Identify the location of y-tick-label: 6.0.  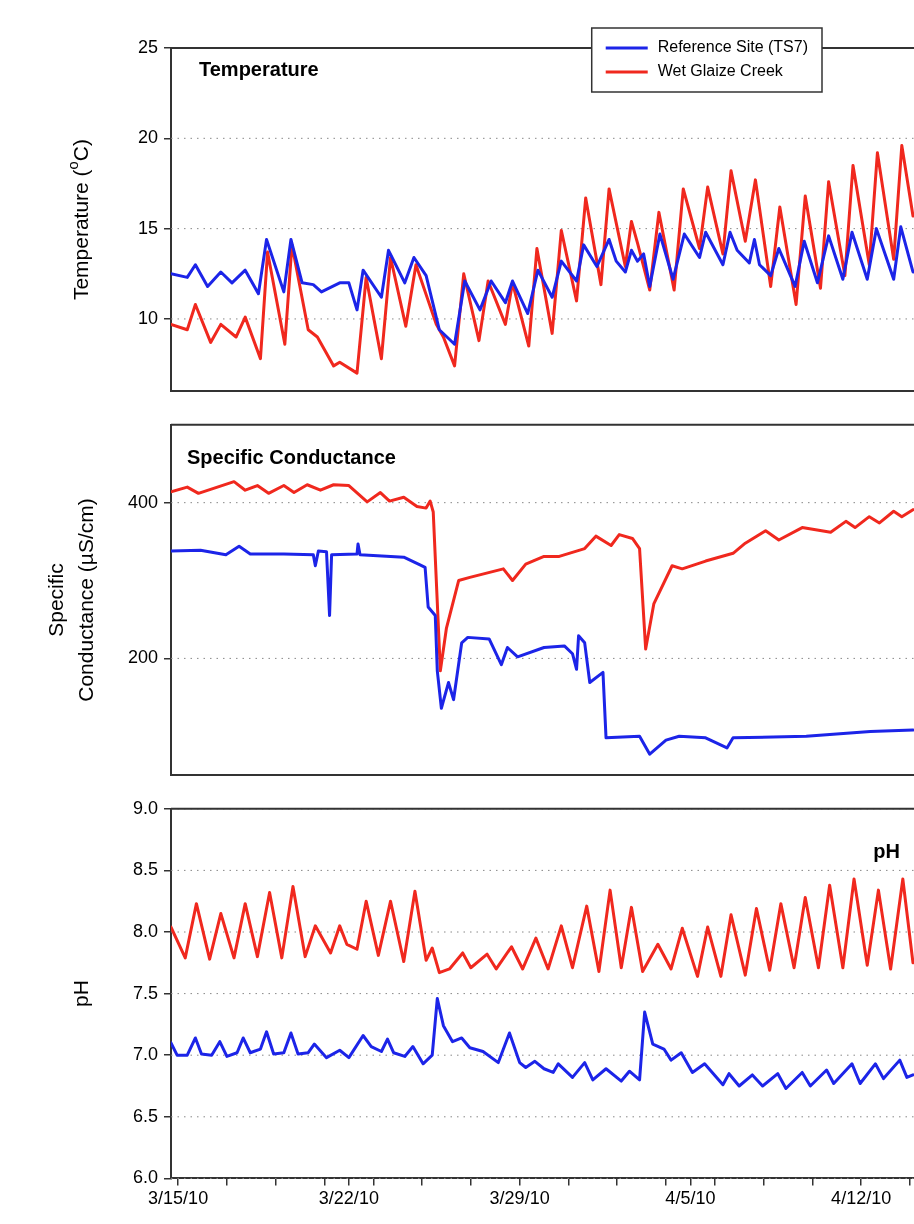
(145, 1177).